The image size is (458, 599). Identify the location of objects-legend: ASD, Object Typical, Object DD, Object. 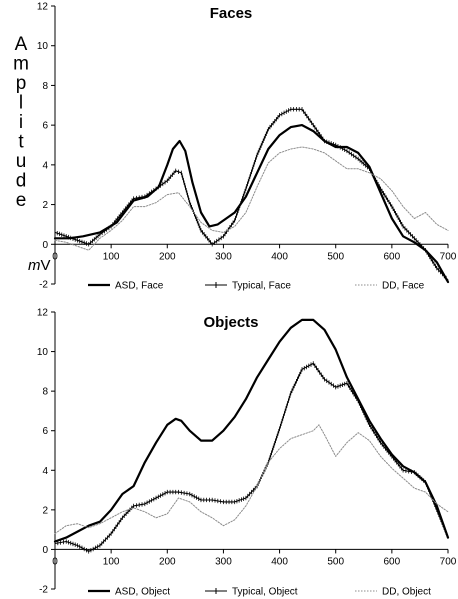
(259, 592).